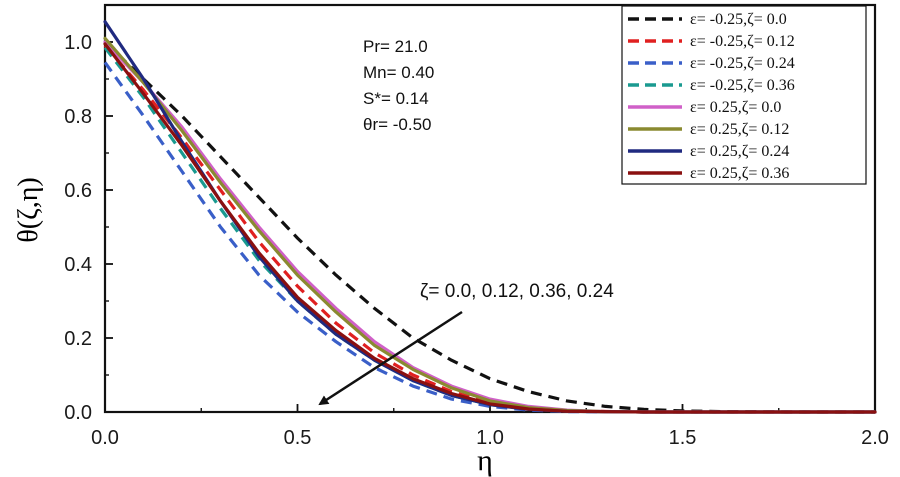 The image size is (900, 477). Describe the element at coordinates (517, 291) in the screenshot. I see `annotation-text: ζ= 0.0, 0.12, 0.36, 0.24` at that location.